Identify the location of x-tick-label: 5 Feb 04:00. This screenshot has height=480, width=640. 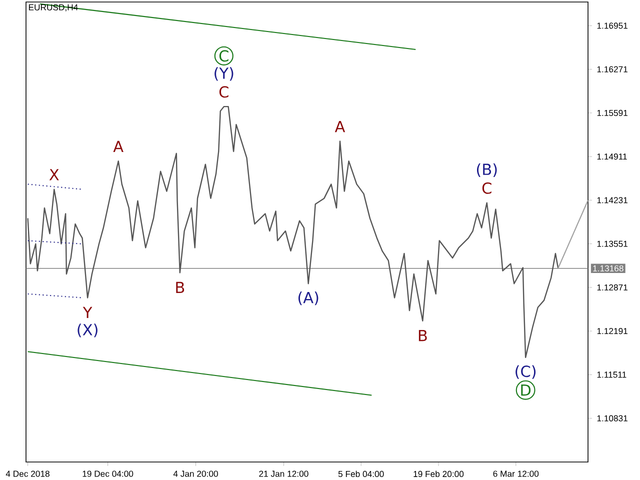
(361, 474).